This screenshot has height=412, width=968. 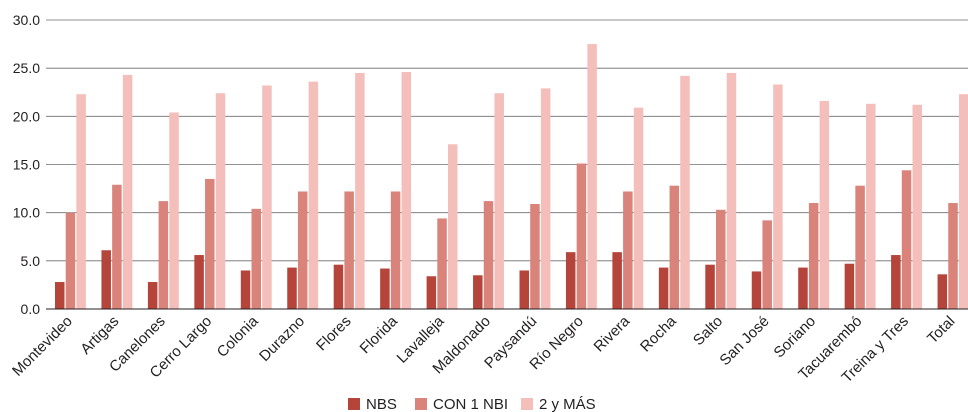 I want to click on legend-label-nbs: NBS, so click(x=381, y=404).